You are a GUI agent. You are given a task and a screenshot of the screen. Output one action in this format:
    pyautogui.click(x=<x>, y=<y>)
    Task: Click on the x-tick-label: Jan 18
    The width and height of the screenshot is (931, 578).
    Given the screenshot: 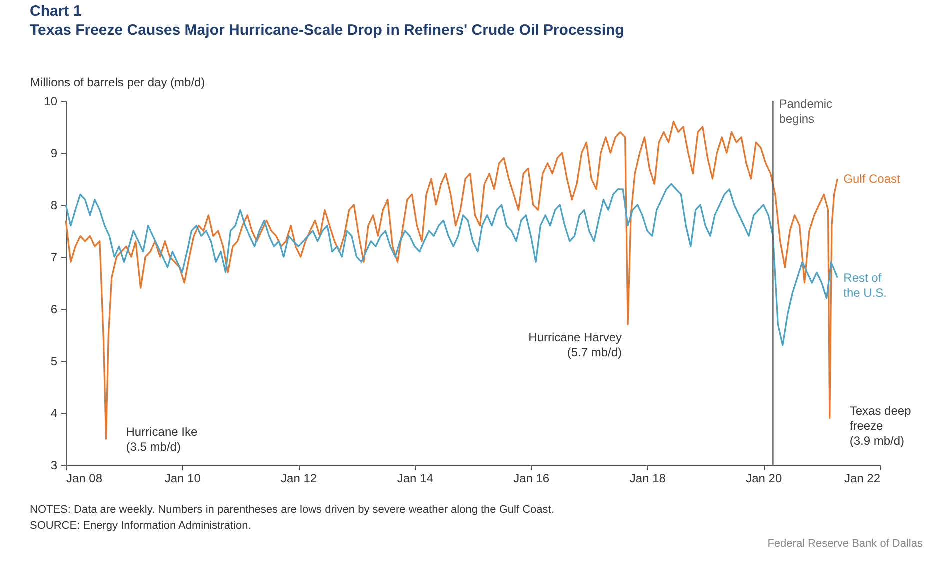 What is the action you would take?
    pyautogui.click(x=648, y=479)
    